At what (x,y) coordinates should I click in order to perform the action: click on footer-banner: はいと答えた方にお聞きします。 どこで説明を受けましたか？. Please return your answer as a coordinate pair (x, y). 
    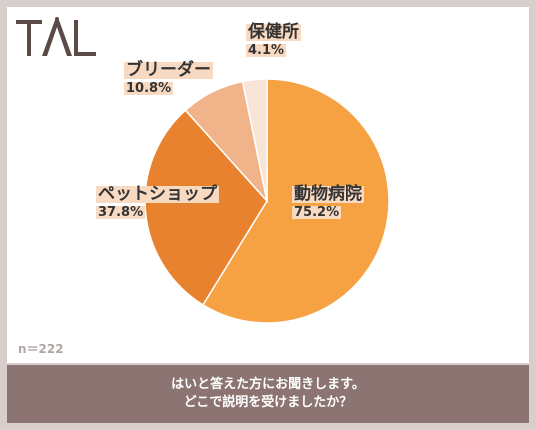
    Looking at the image, I should click on (268, 394).